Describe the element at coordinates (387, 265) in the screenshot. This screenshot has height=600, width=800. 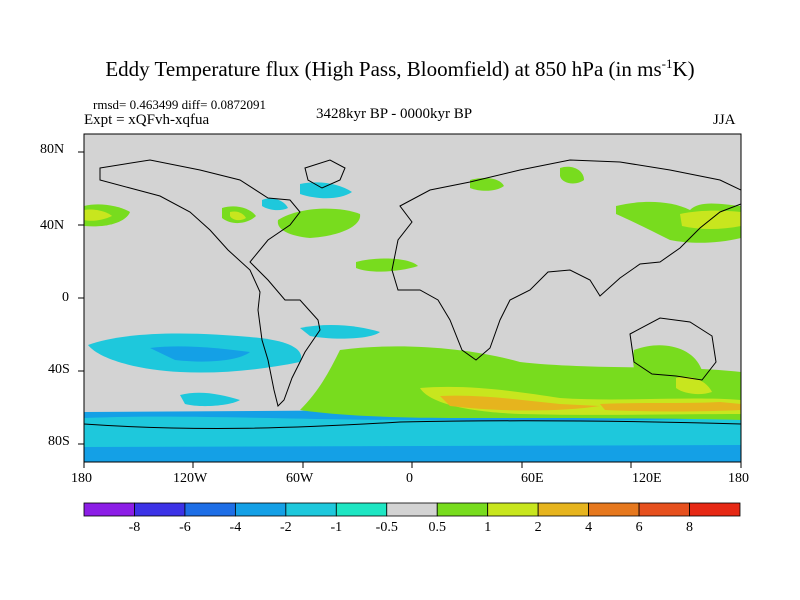
I see `north-africa-positive` at that location.